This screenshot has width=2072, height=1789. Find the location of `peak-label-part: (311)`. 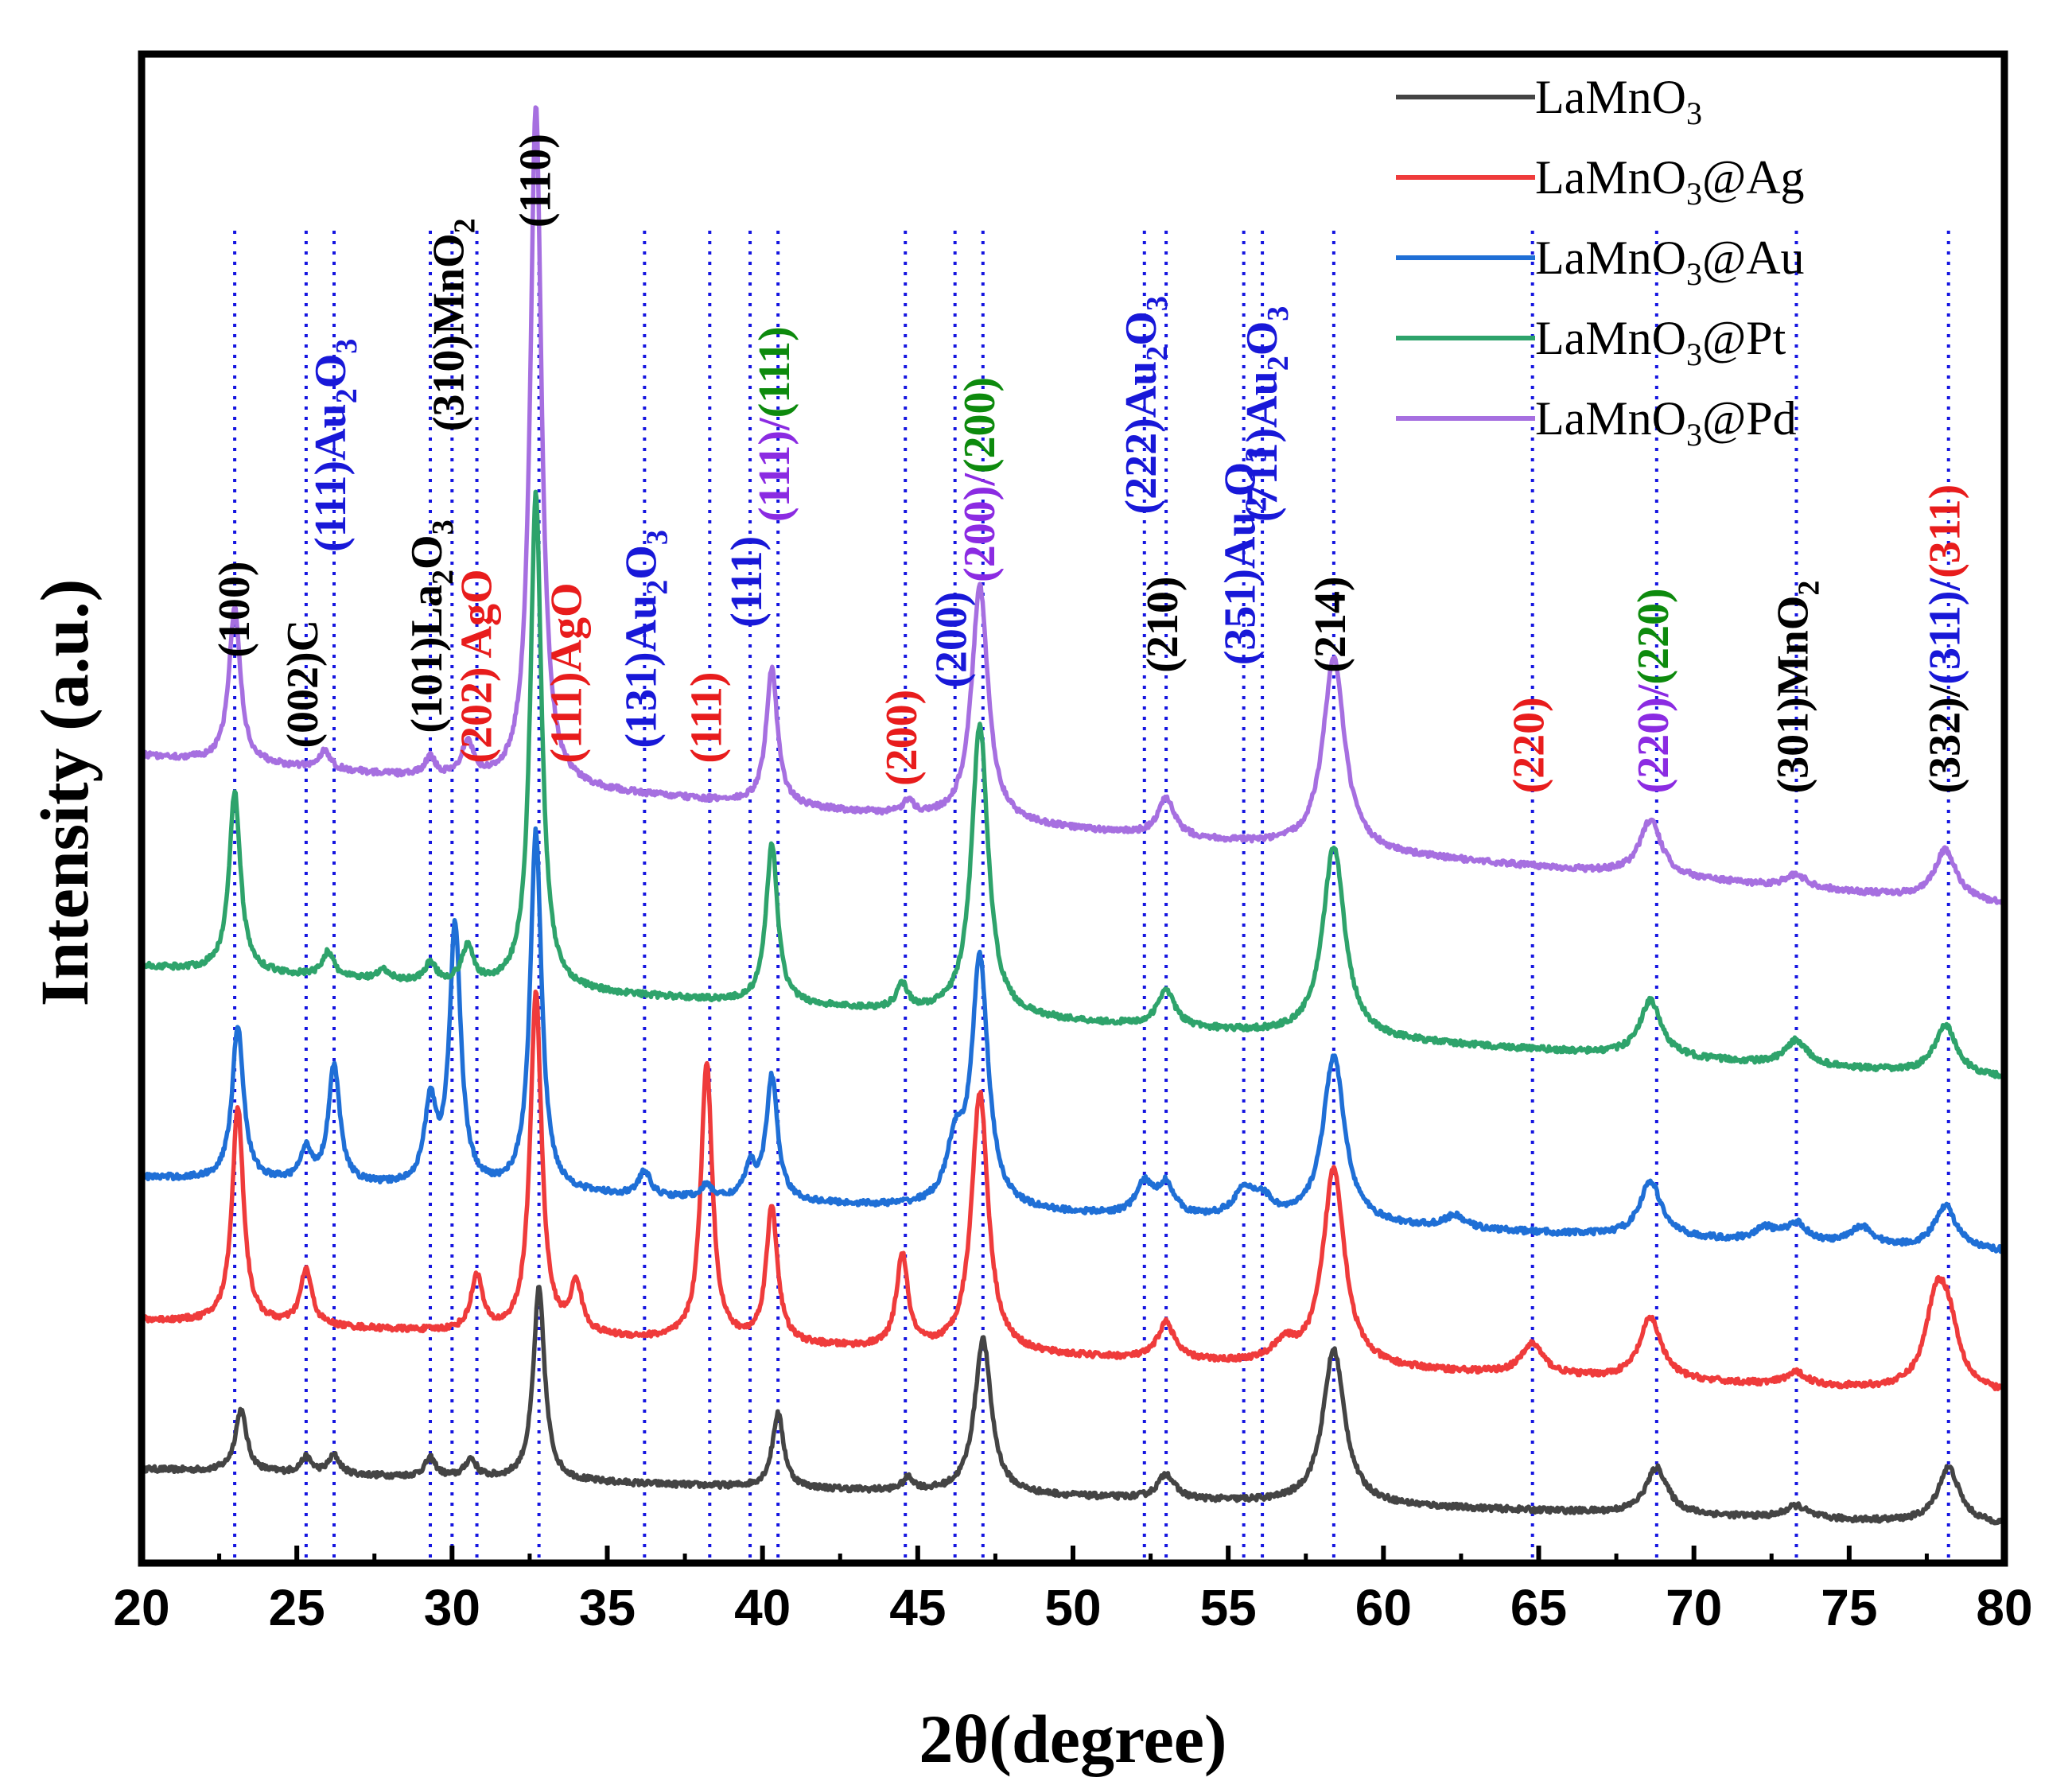

peak-label-part: (311) is located at coordinates (1945, 531).